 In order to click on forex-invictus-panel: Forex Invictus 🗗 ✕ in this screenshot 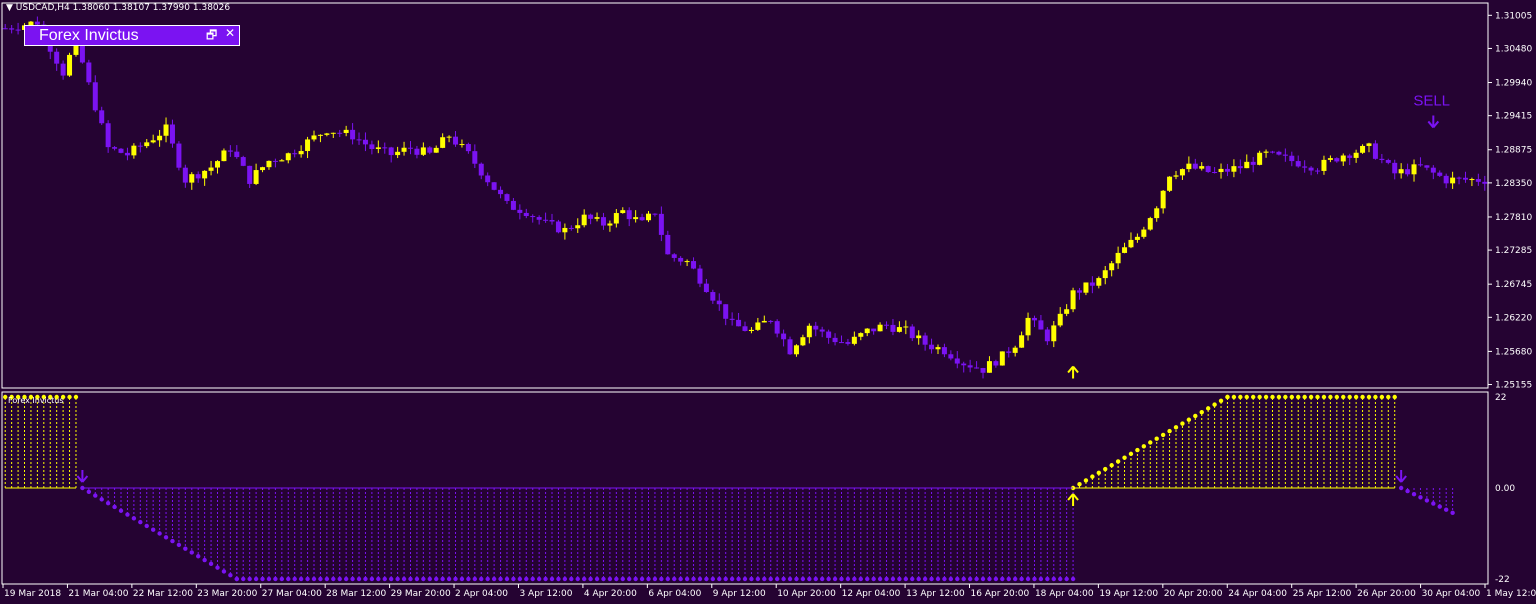, I will do `click(132, 35)`.